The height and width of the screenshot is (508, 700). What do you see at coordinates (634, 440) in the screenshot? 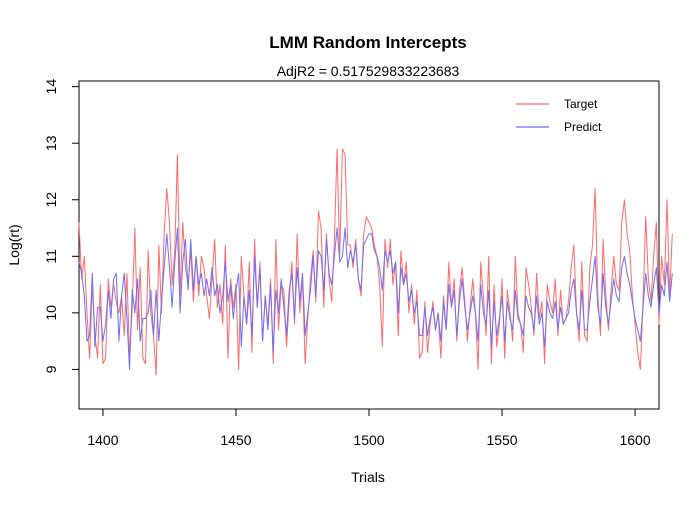
I see `x-tick-label: 1600` at bounding box center [634, 440].